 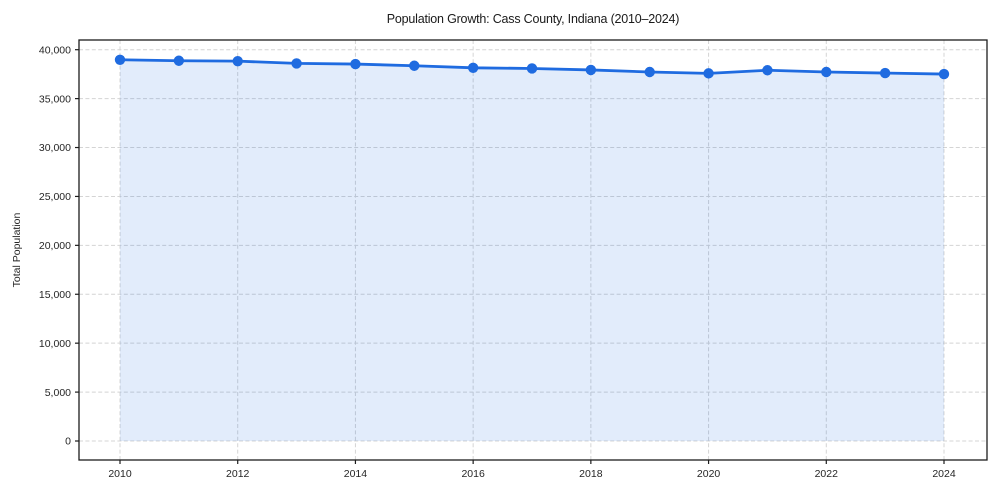 I want to click on x-tick-label: 2012, so click(x=238, y=474).